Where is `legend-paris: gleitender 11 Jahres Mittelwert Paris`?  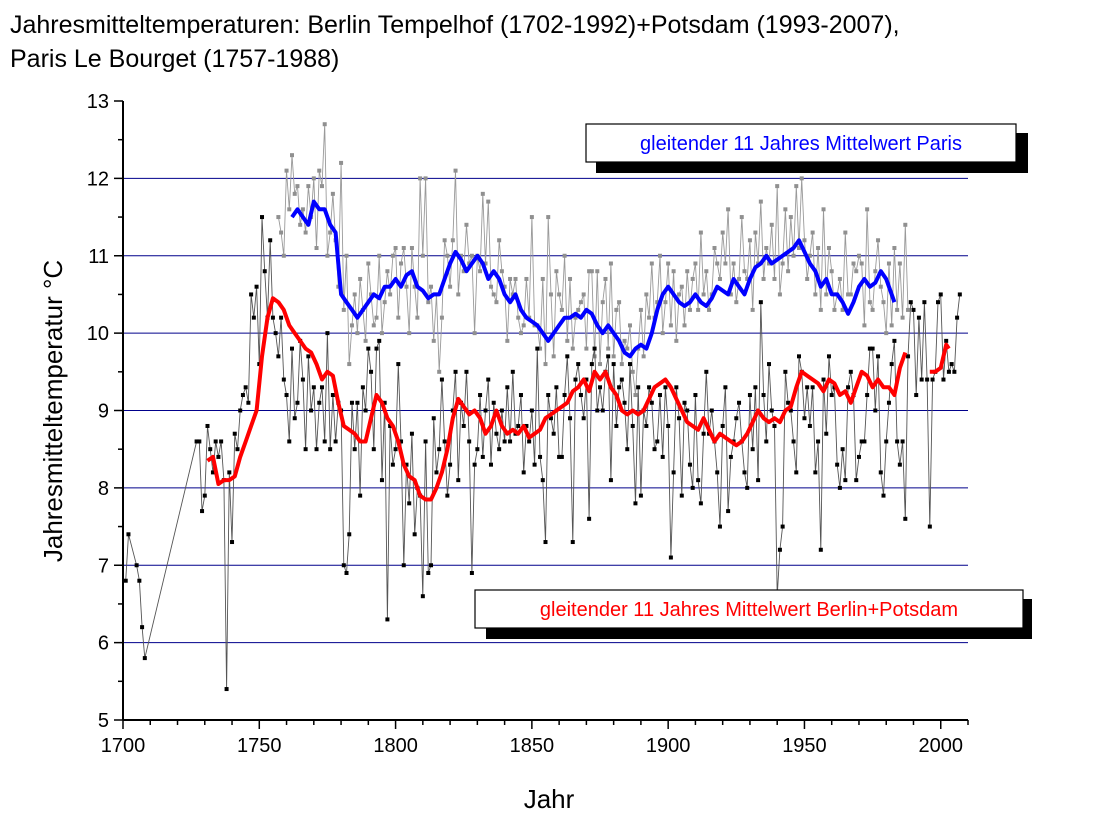 legend-paris: gleitender 11 Jahres Mittelwert Paris is located at coordinates (806, 148).